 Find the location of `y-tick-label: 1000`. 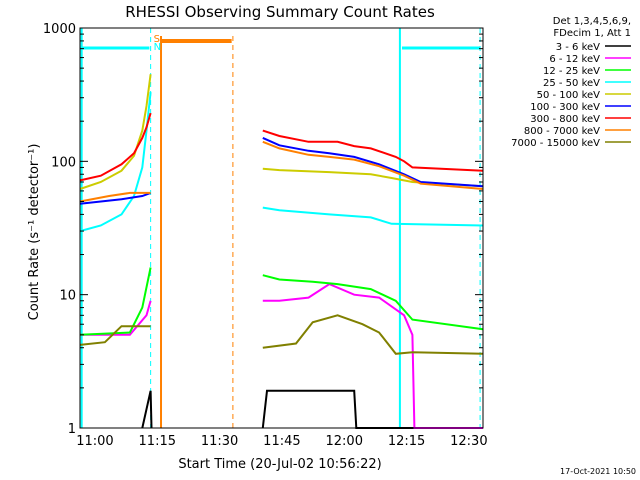

y-tick-label: 1000 is located at coordinates (59, 29).